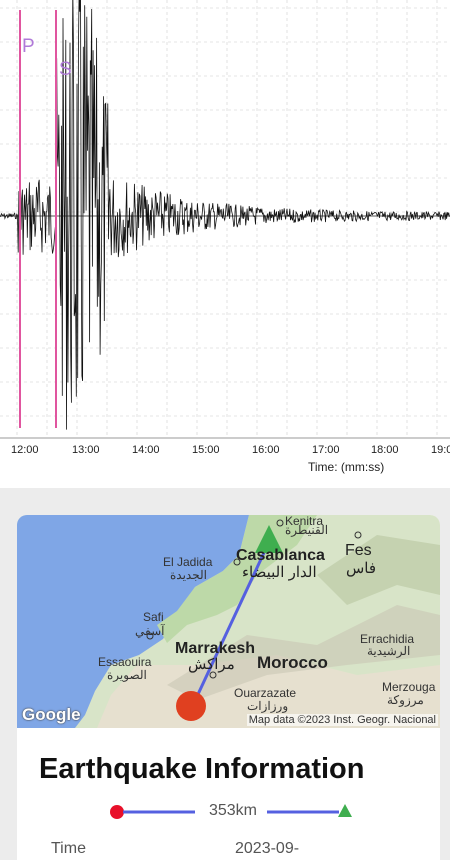 The height and width of the screenshot is (860, 450). I want to click on time-tick: 17:00, so click(326, 450).